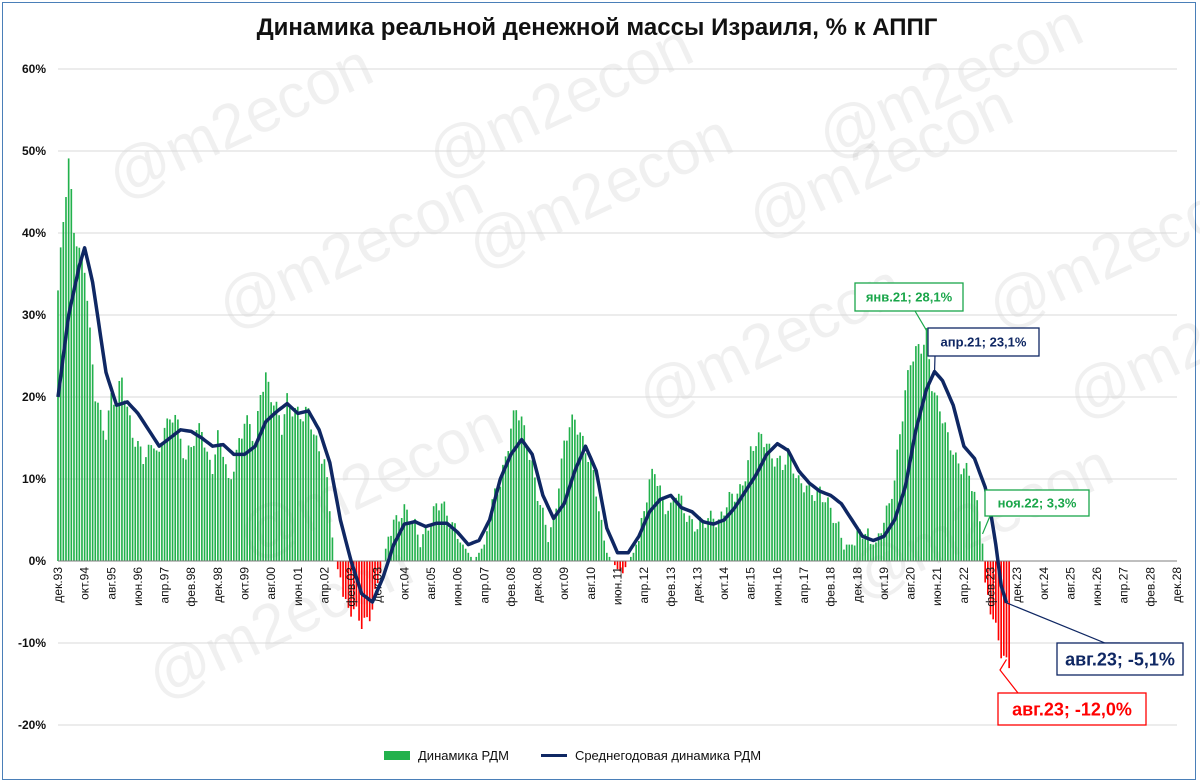  What do you see at coordinates (397, 755) in the screenshot?
I see `legend-bar-swatch` at bounding box center [397, 755].